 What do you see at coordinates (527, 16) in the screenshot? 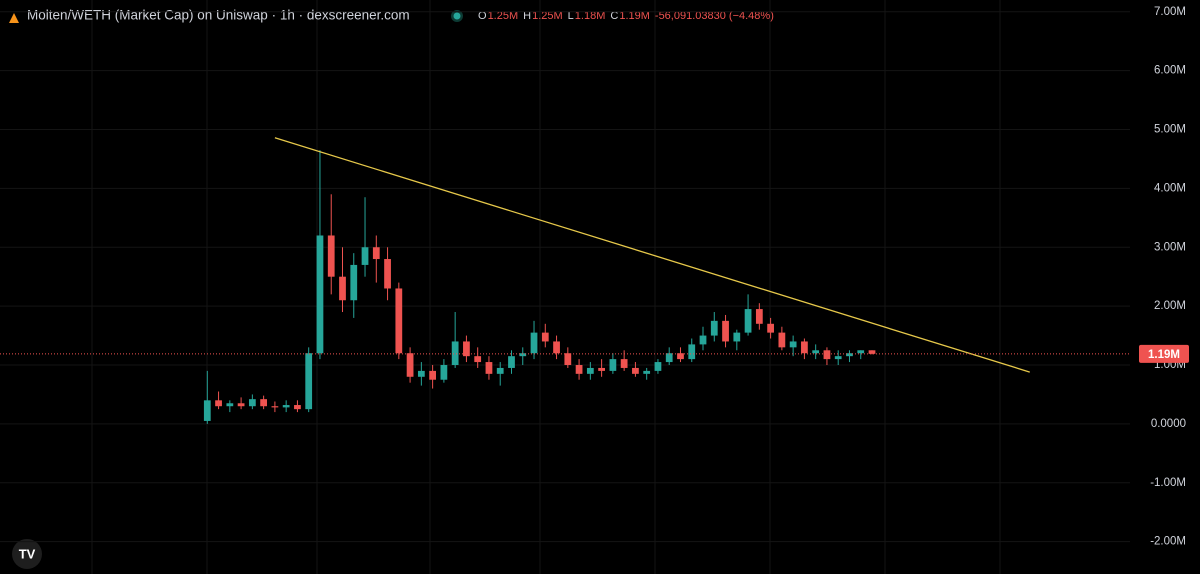
I see `legend-key: H` at bounding box center [527, 16].